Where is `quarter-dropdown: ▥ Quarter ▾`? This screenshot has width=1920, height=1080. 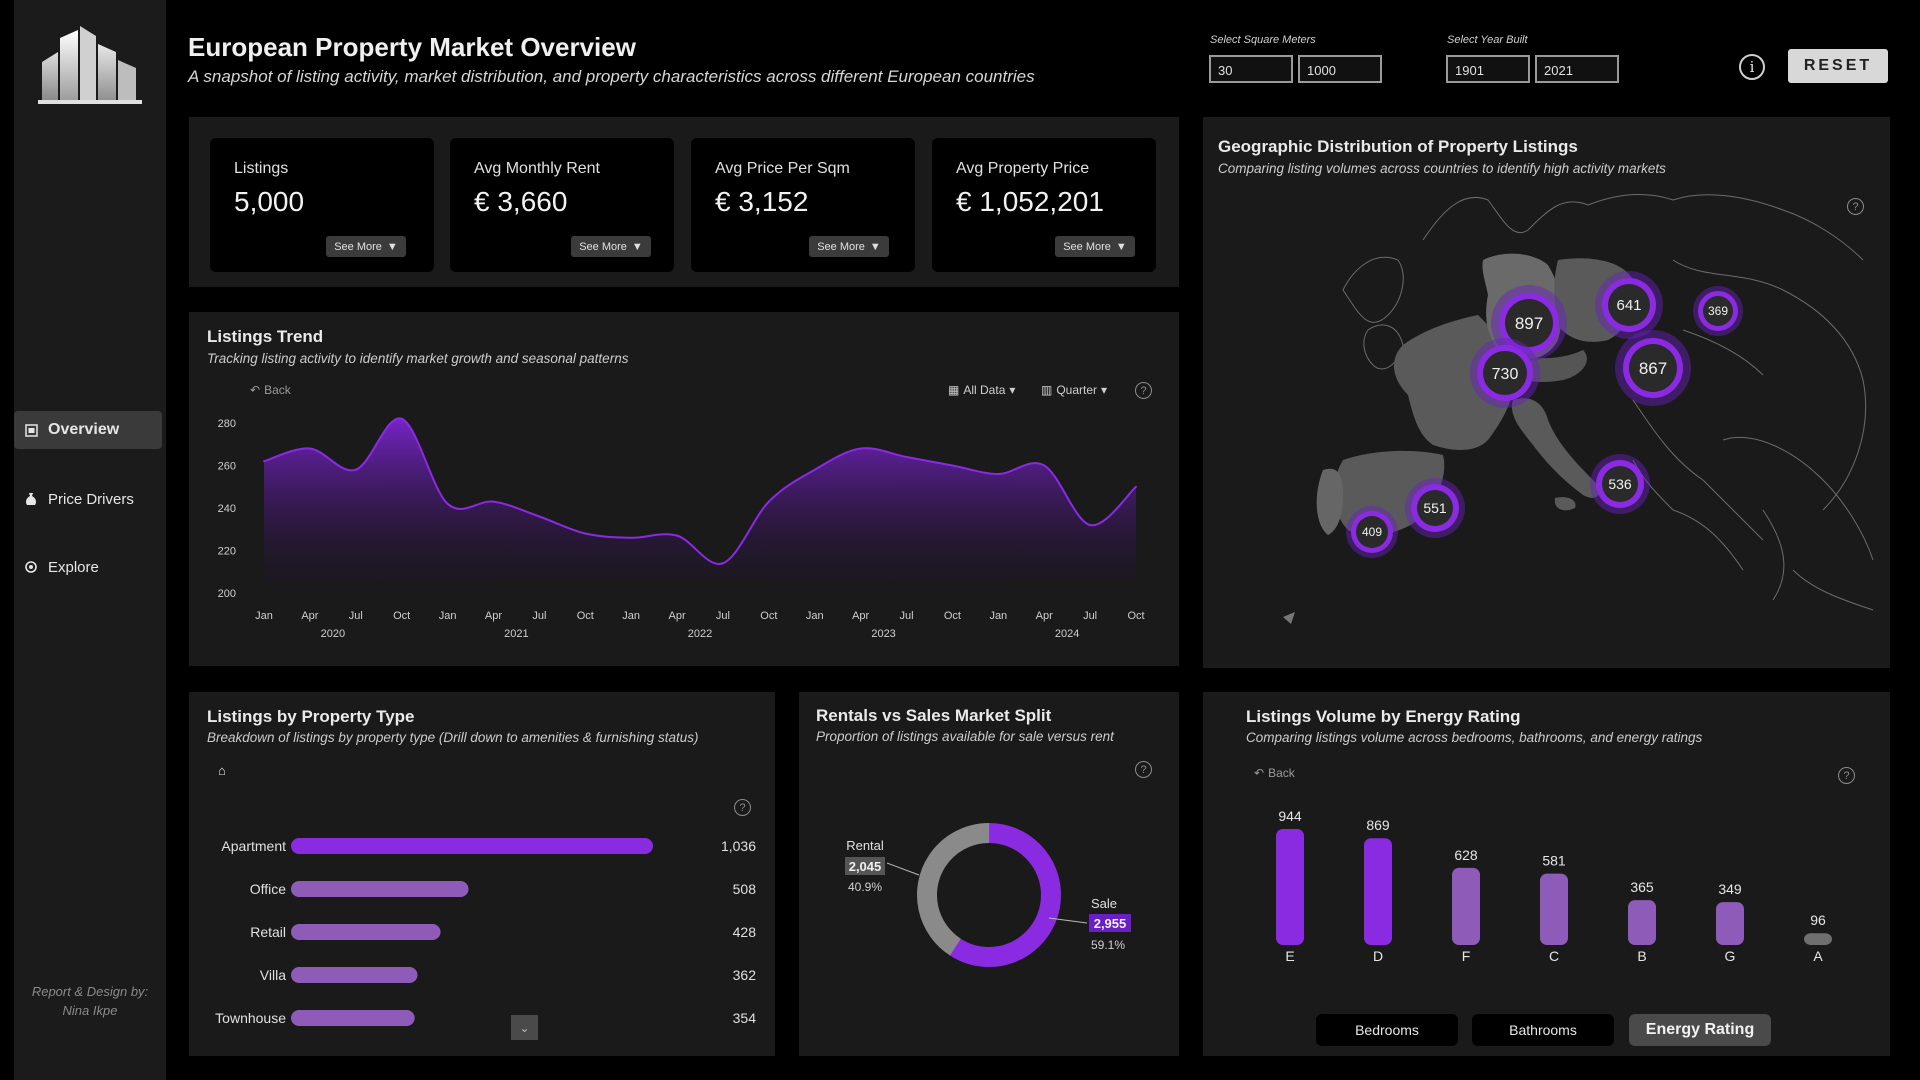
quarter-dropdown: ▥ Quarter ▾ is located at coordinates (1074, 390).